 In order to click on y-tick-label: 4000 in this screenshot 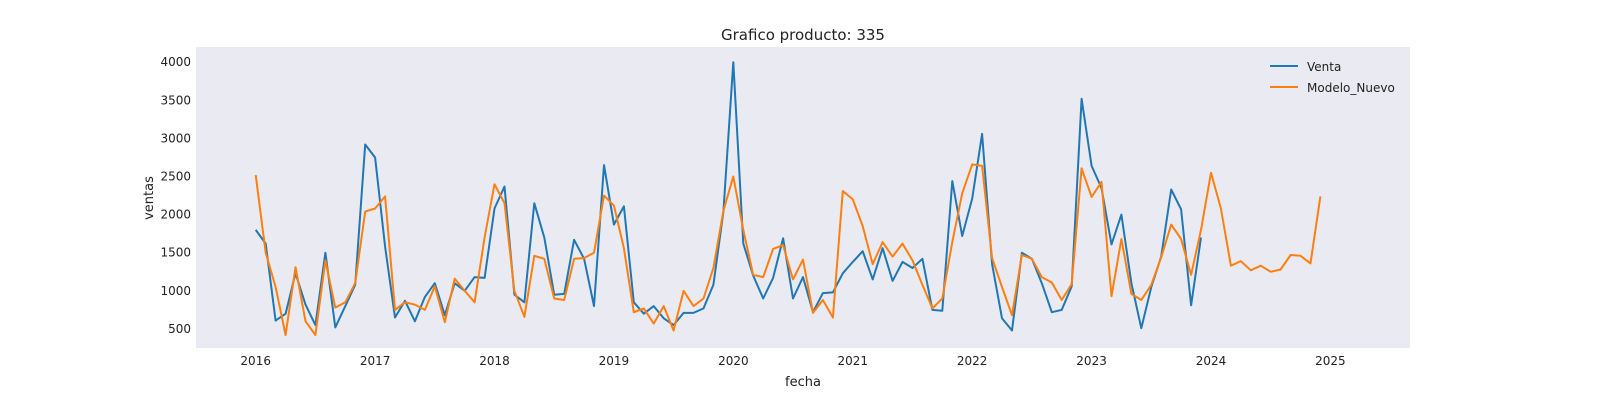, I will do `click(175, 62)`.